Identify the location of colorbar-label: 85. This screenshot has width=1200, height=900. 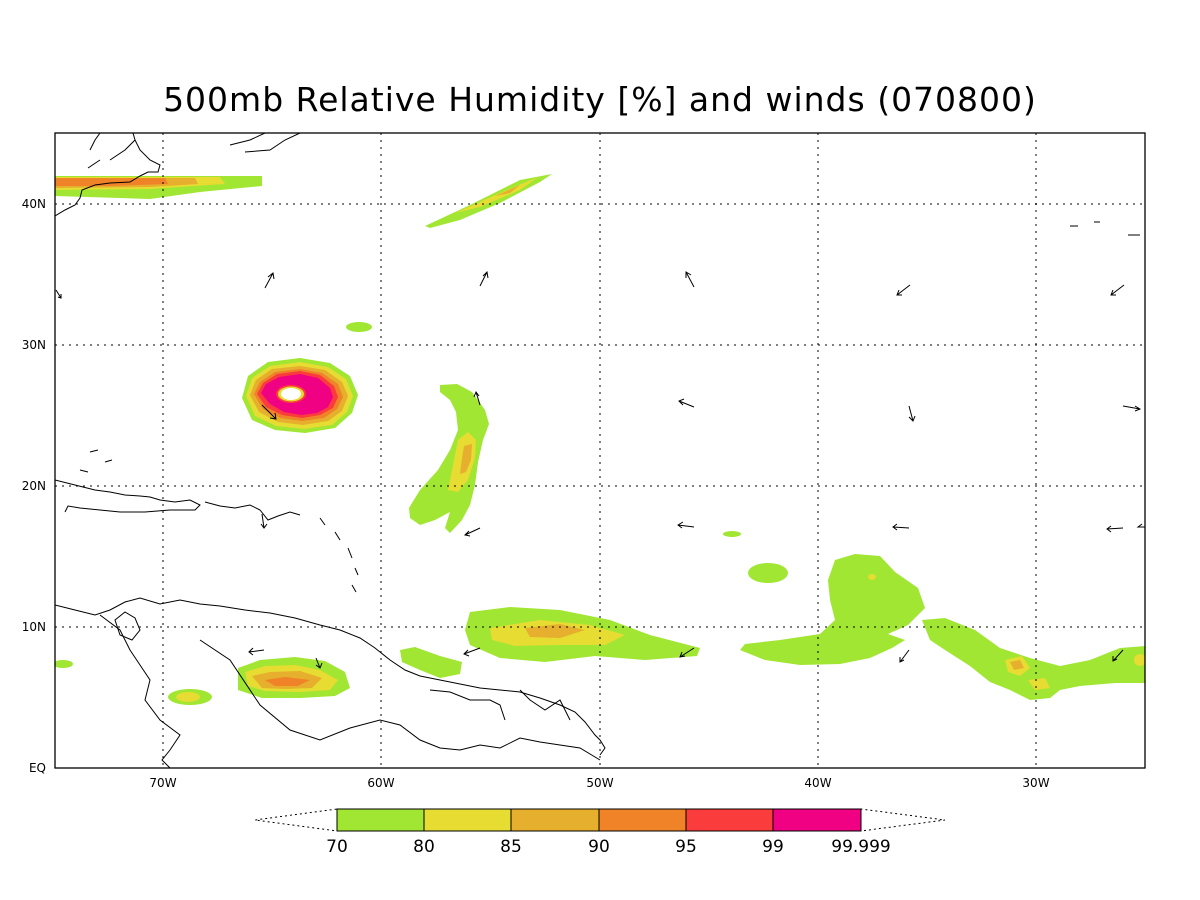
(511, 847).